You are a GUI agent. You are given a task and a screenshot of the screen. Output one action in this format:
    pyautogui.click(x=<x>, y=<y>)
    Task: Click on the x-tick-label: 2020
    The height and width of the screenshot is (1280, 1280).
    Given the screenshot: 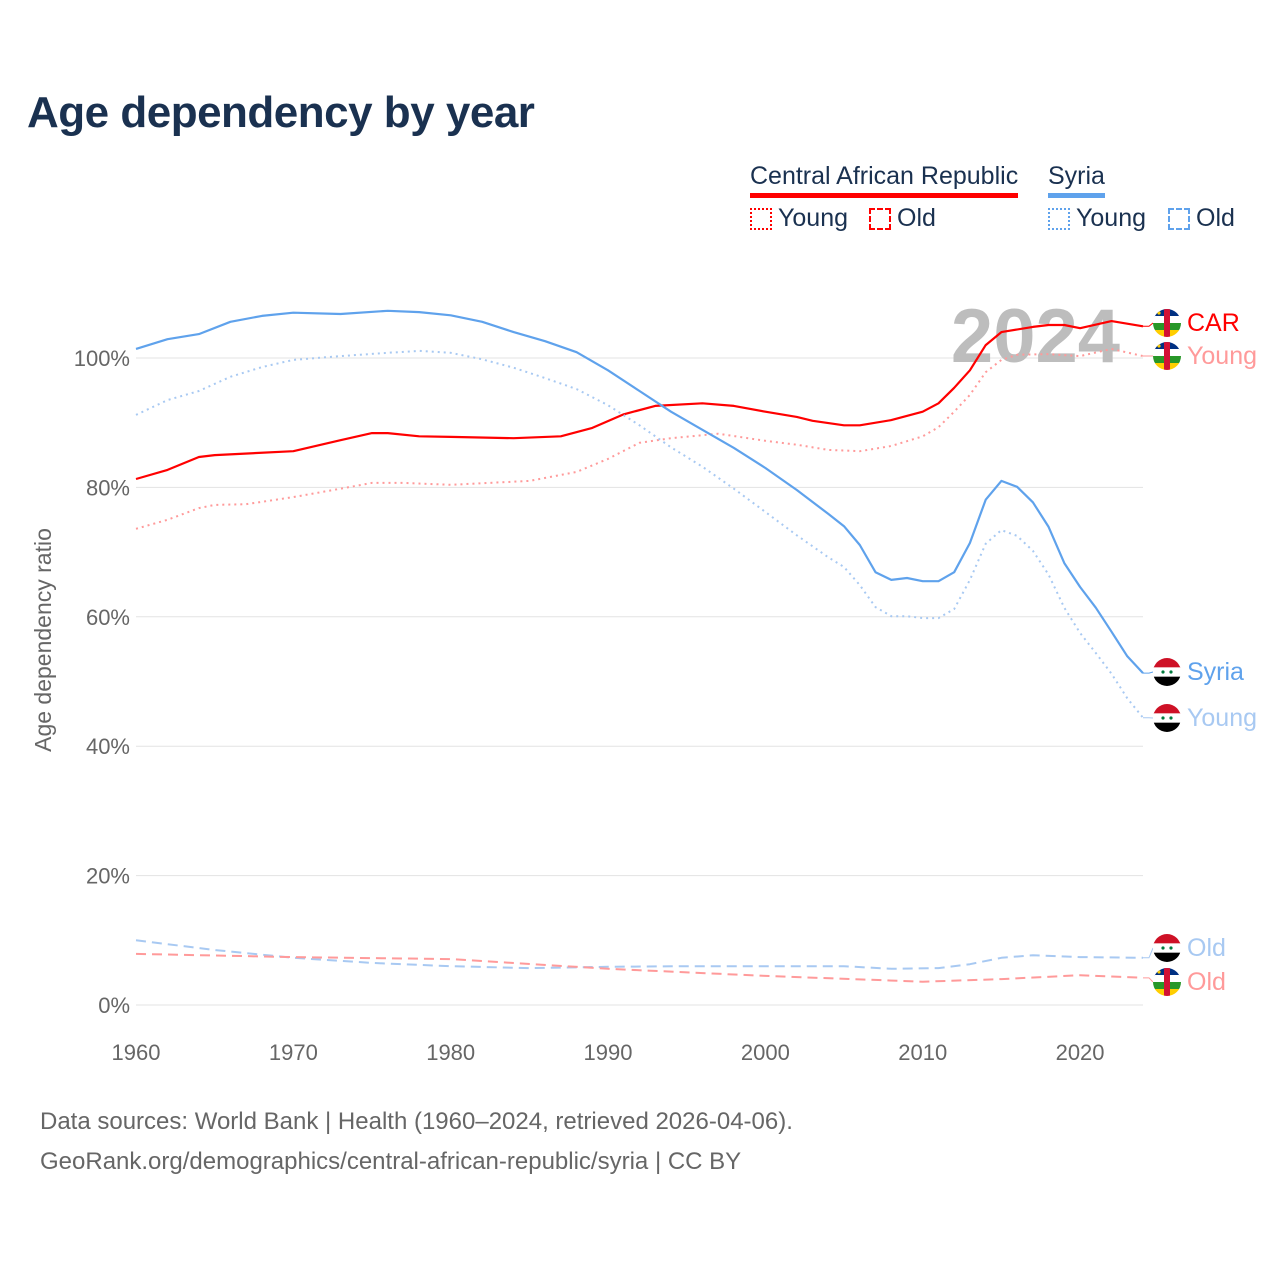 What is the action you would take?
    pyautogui.click(x=1080, y=1052)
    